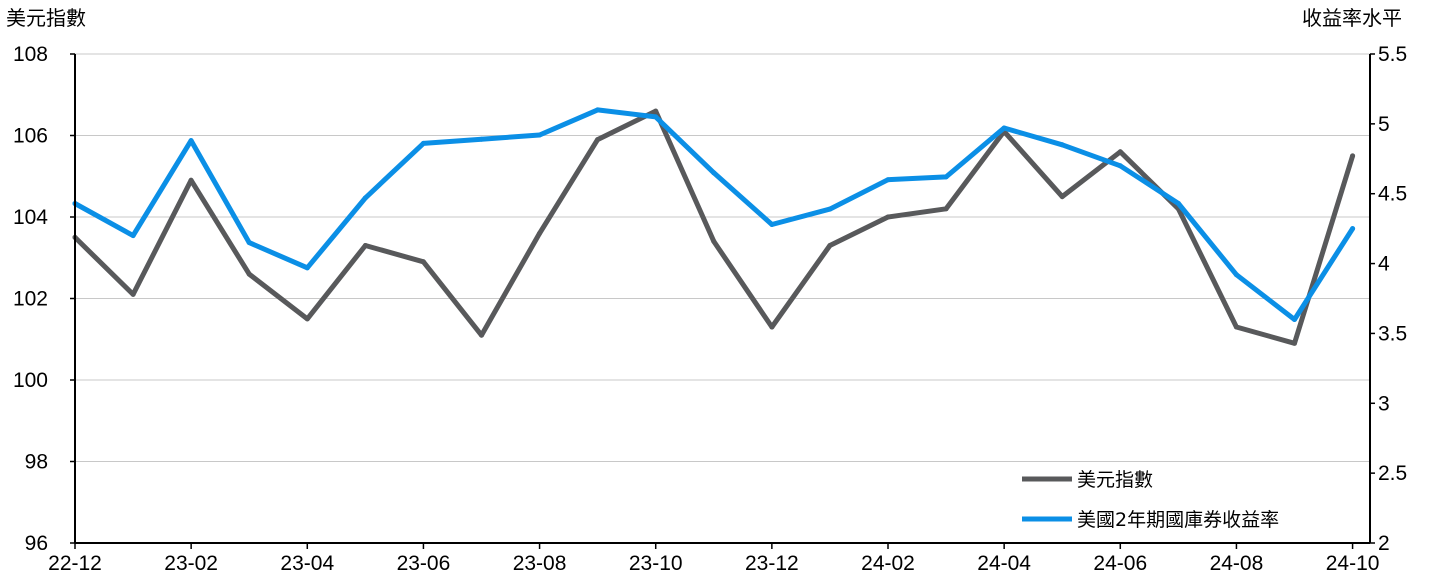 This screenshot has height=584, width=1432. Describe the element at coordinates (1392, 333) in the screenshot. I see `right-tick-label: 3.5` at that location.